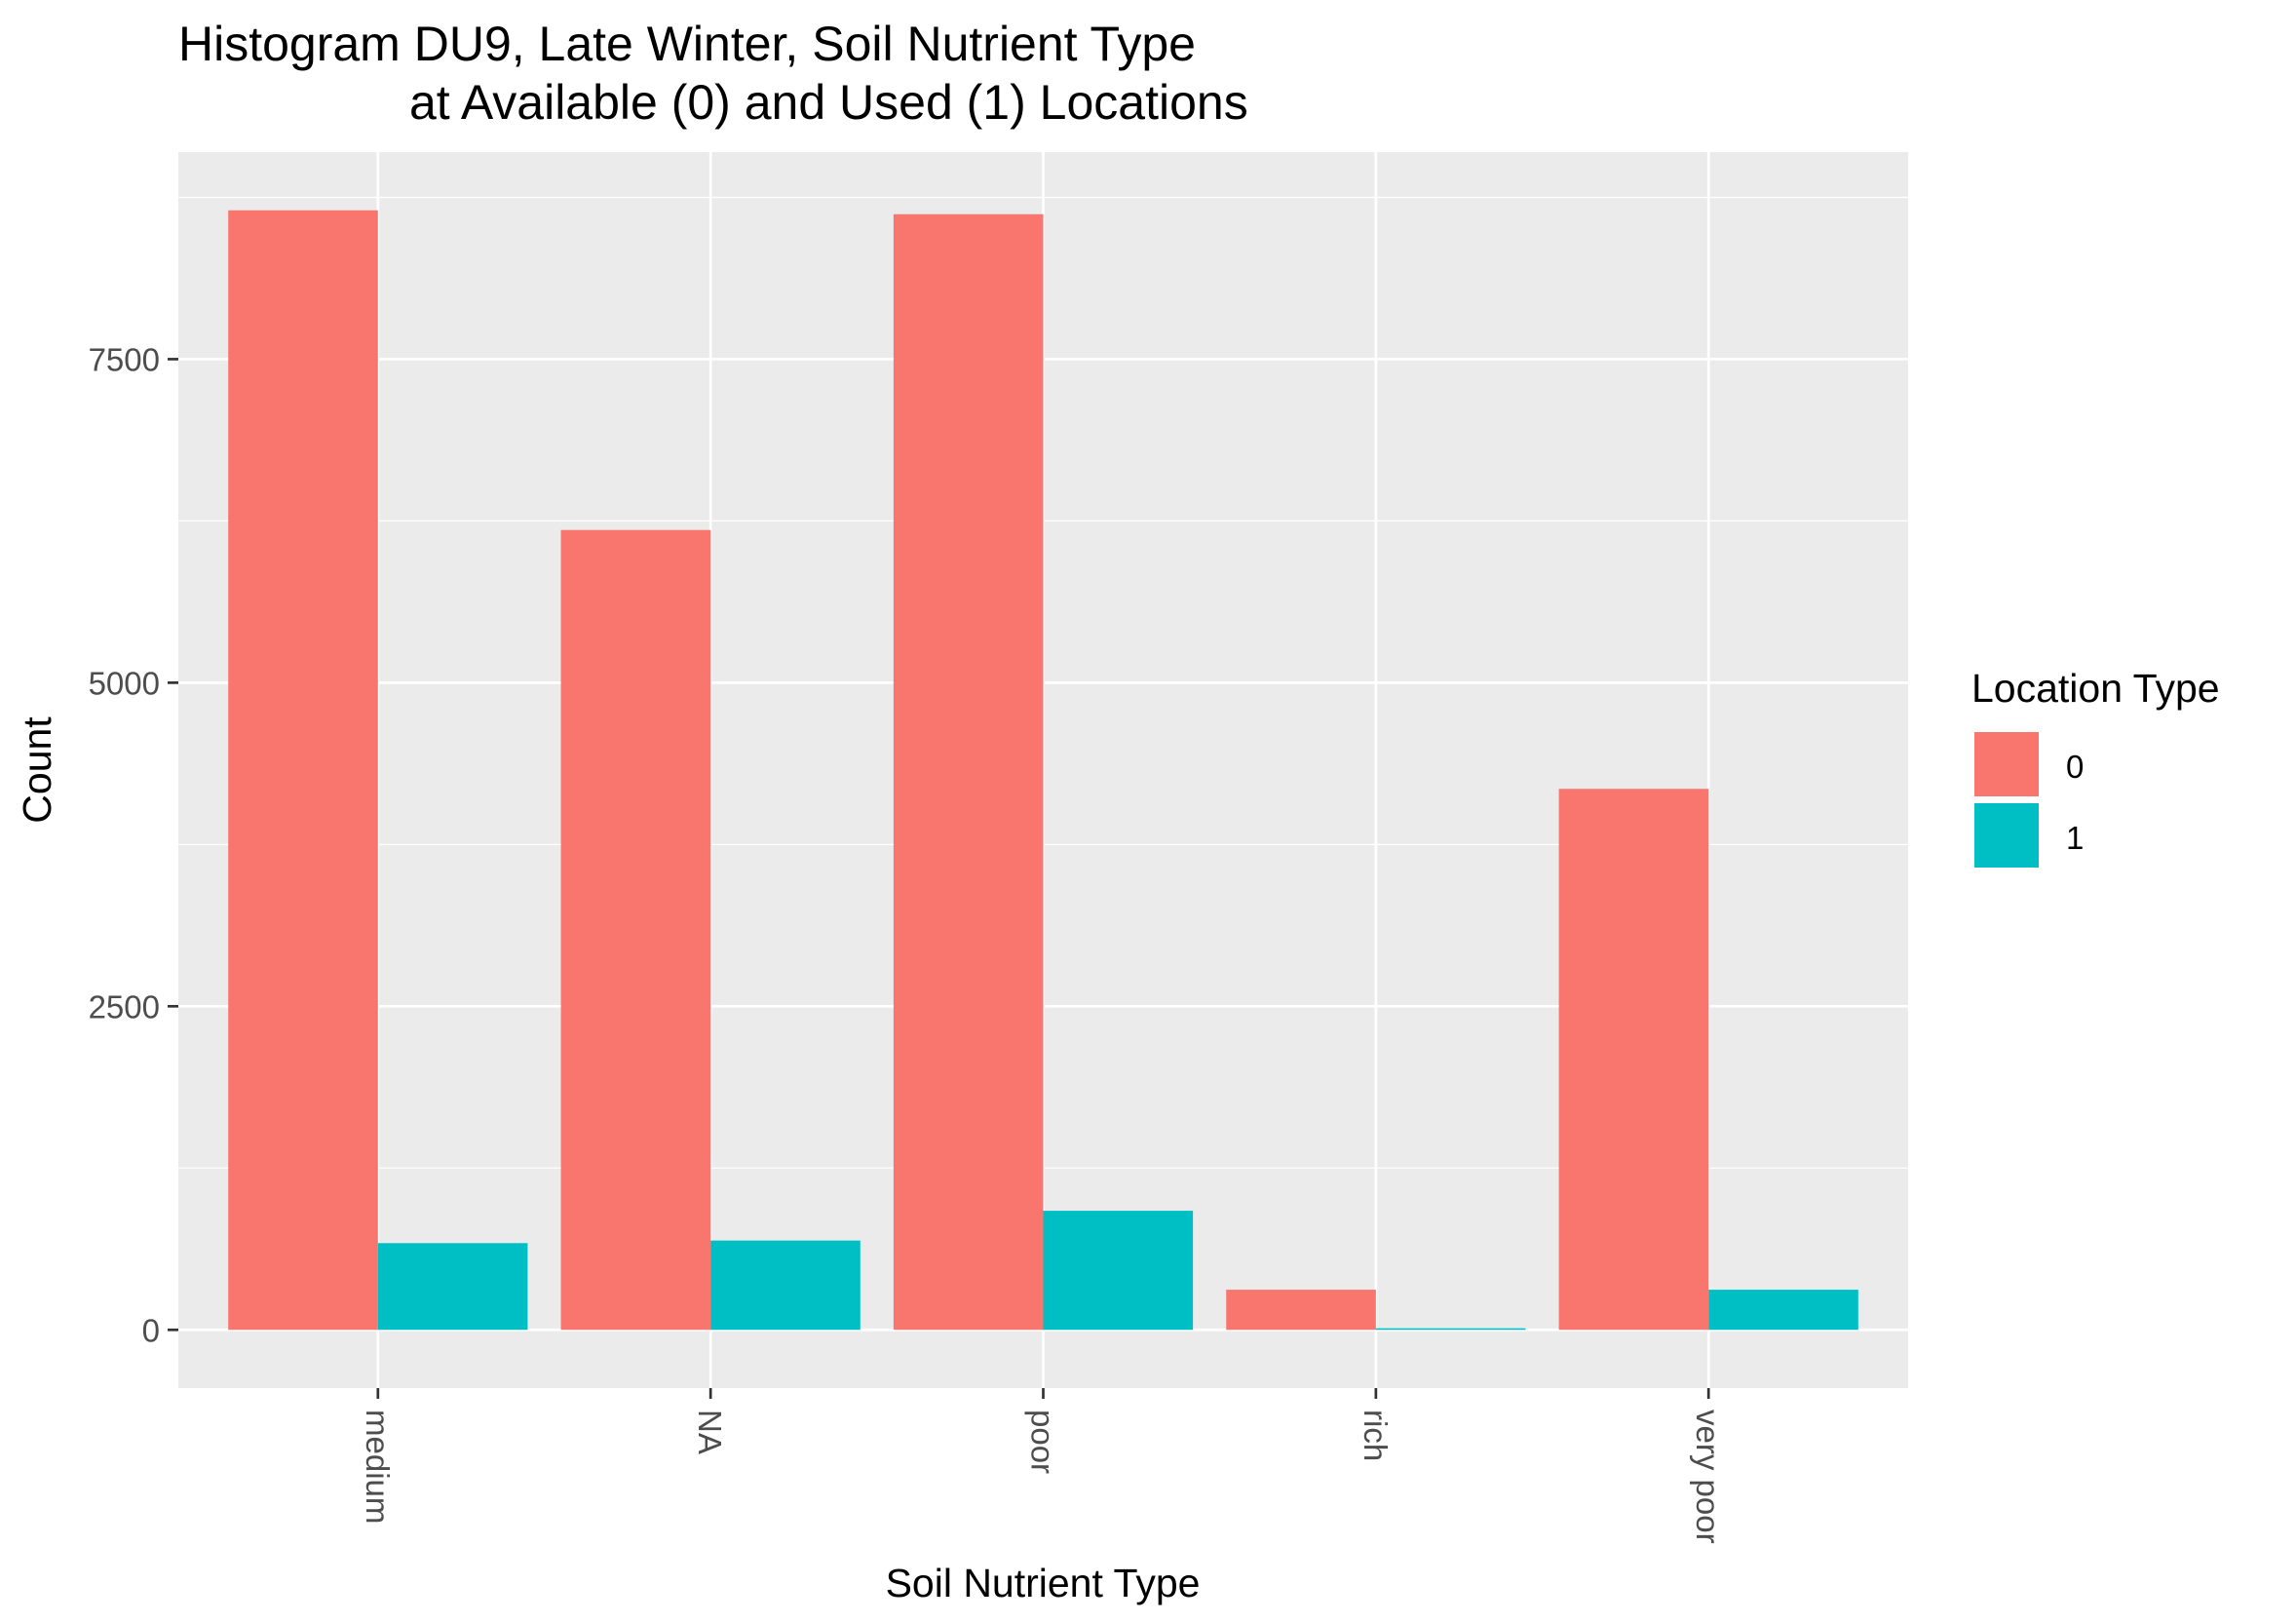  I want to click on x-axis-title: Soil Nutrient Type, so click(1043, 1583).